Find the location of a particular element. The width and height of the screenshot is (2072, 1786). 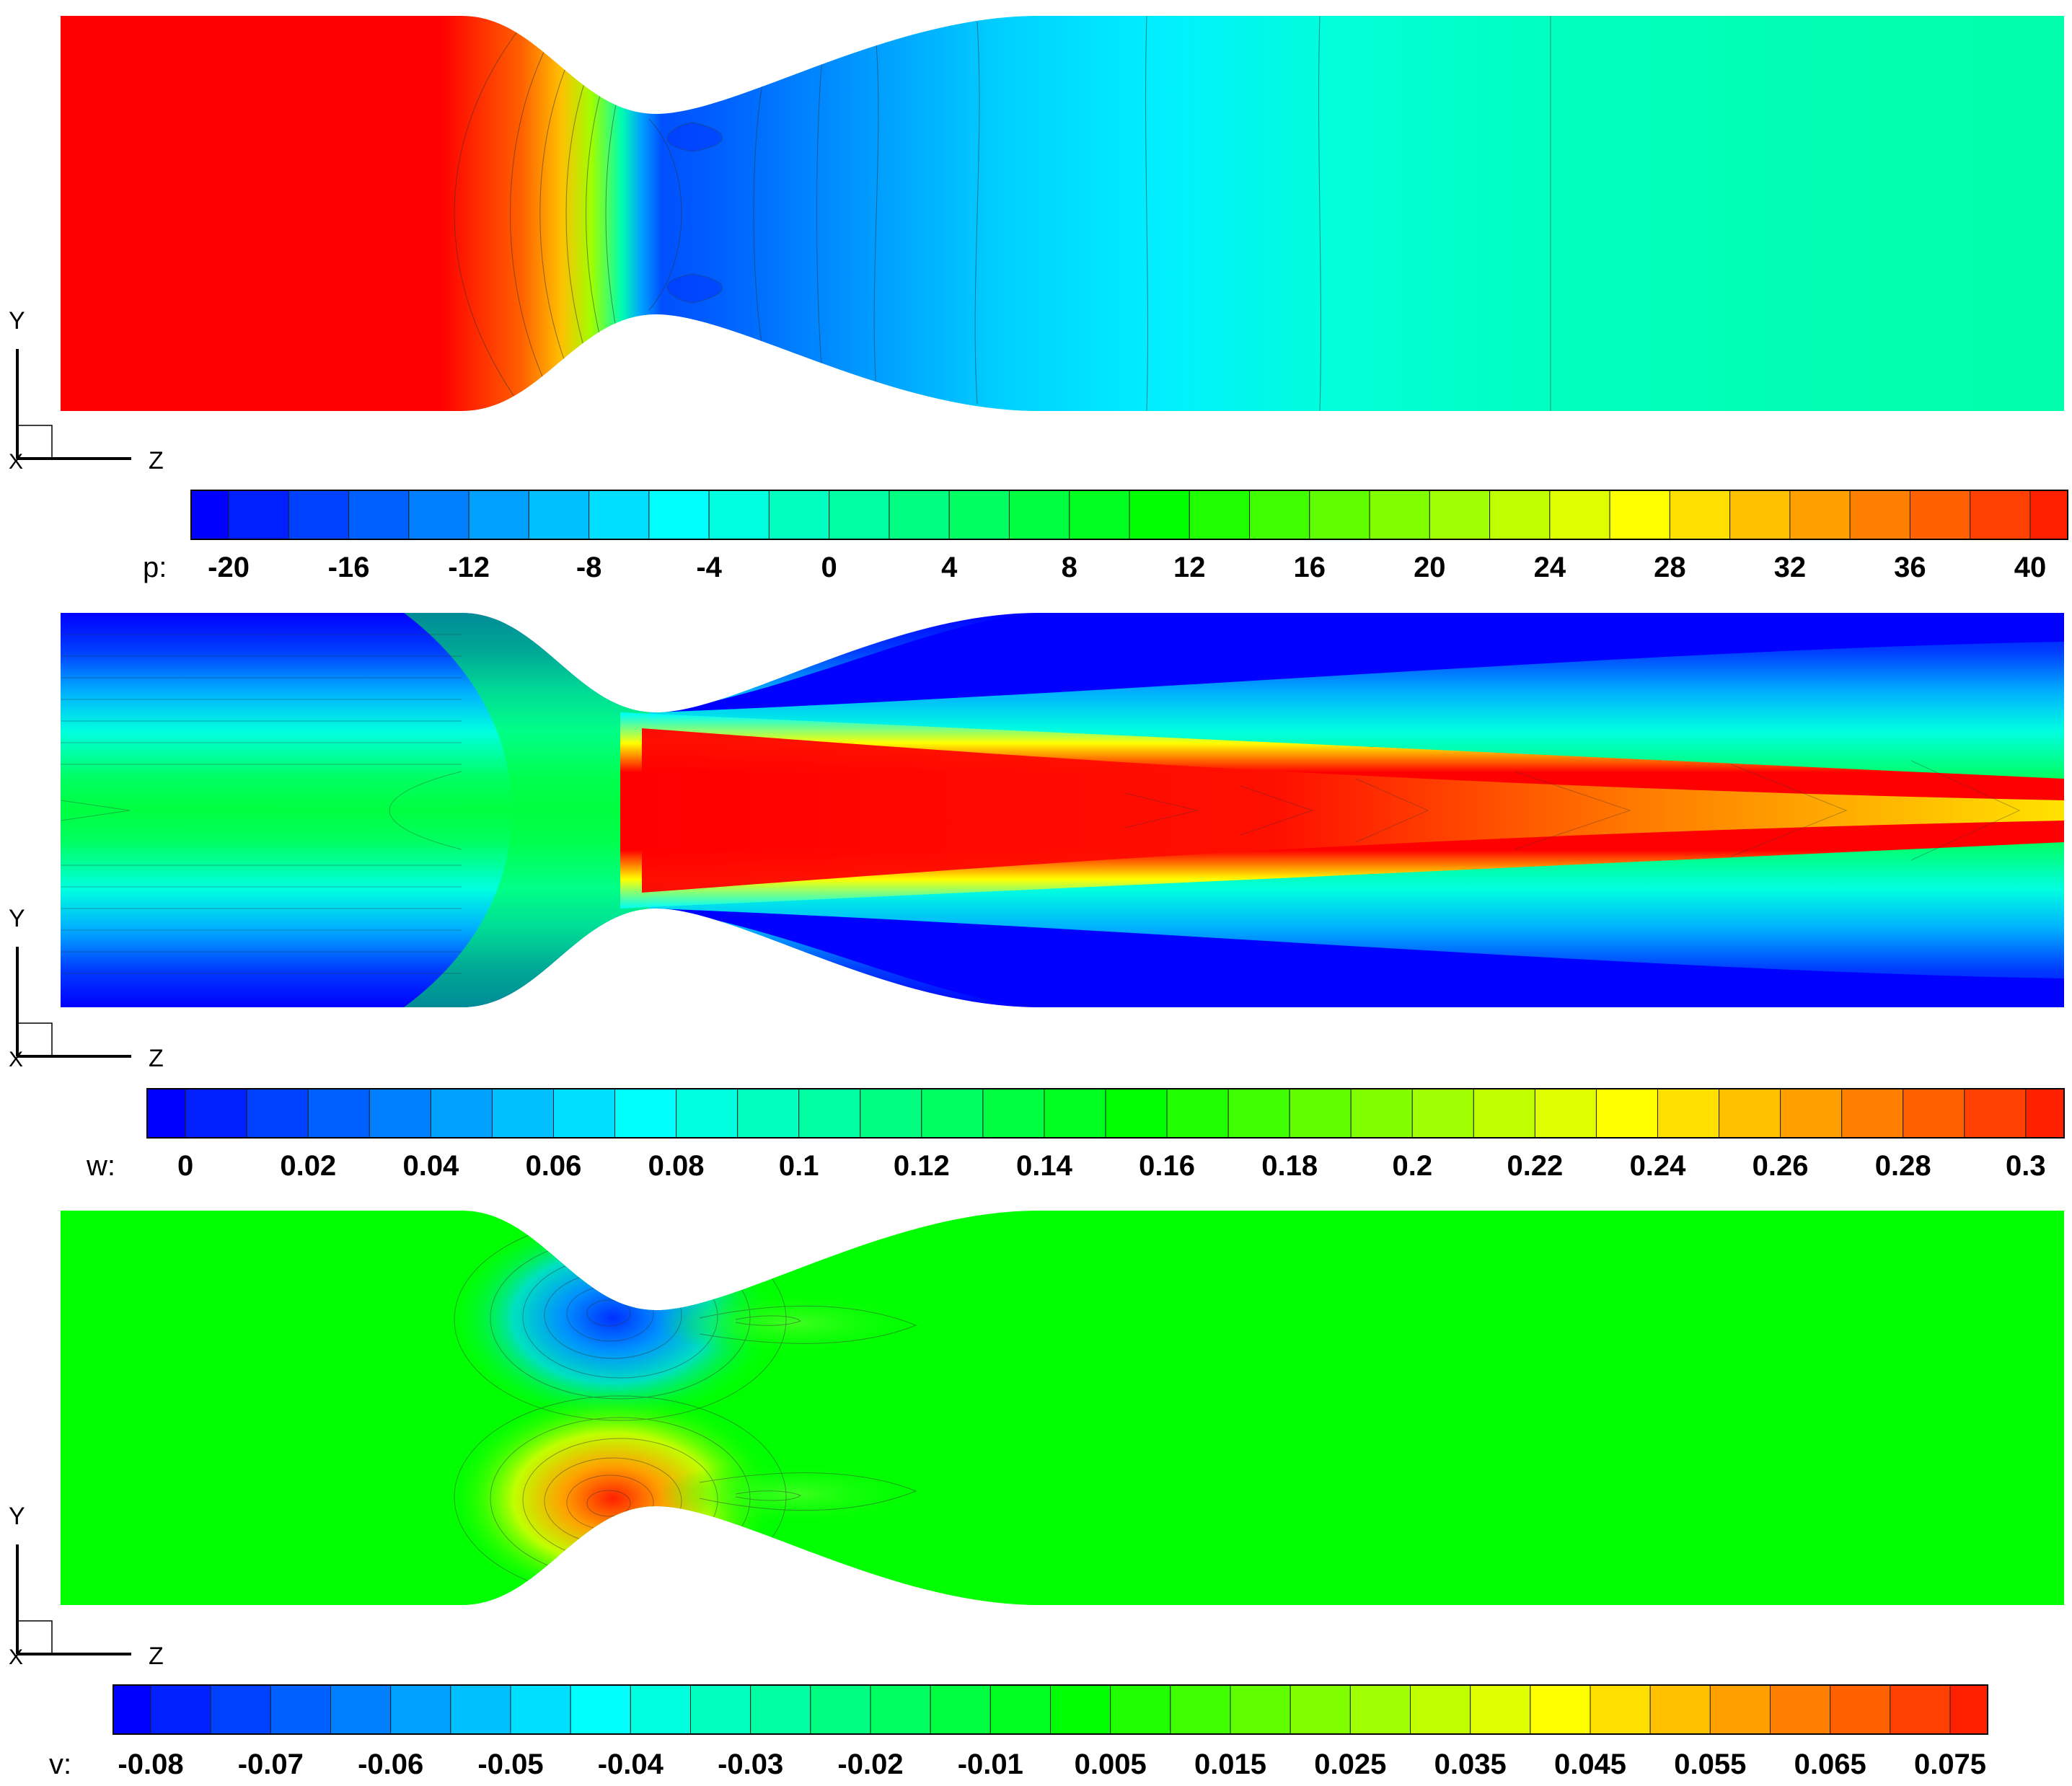

colorbar-tick-label: 0.06 is located at coordinates (554, 1166).